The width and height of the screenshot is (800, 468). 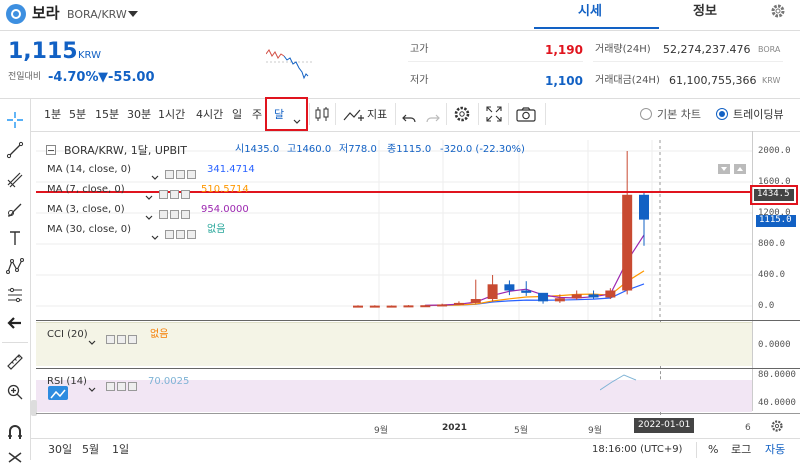 What do you see at coordinates (433, 118) in the screenshot?
I see `redo-icon` at bounding box center [433, 118].